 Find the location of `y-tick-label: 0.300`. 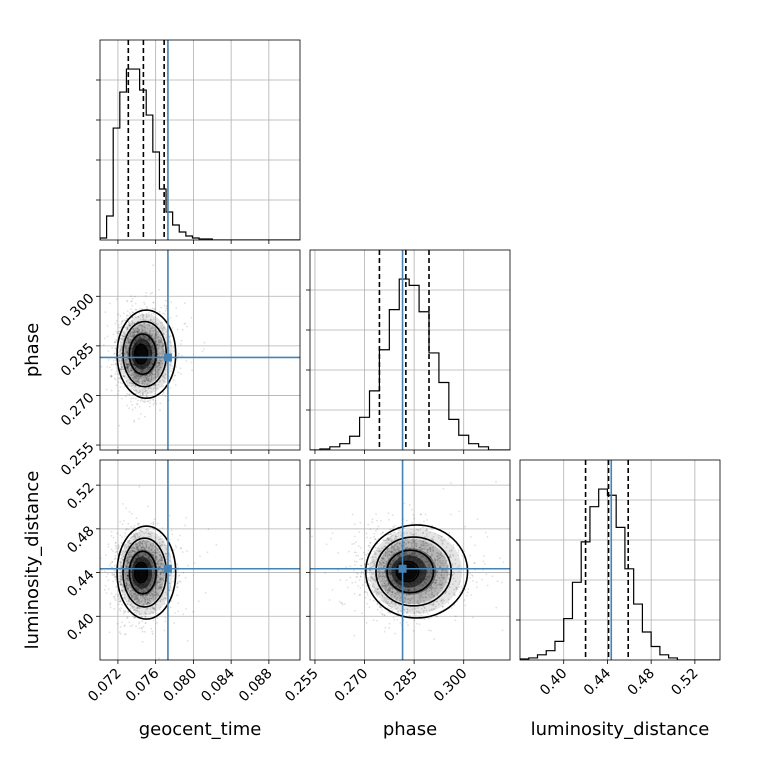

y-tick-label: 0.300 is located at coordinates (78, 311).